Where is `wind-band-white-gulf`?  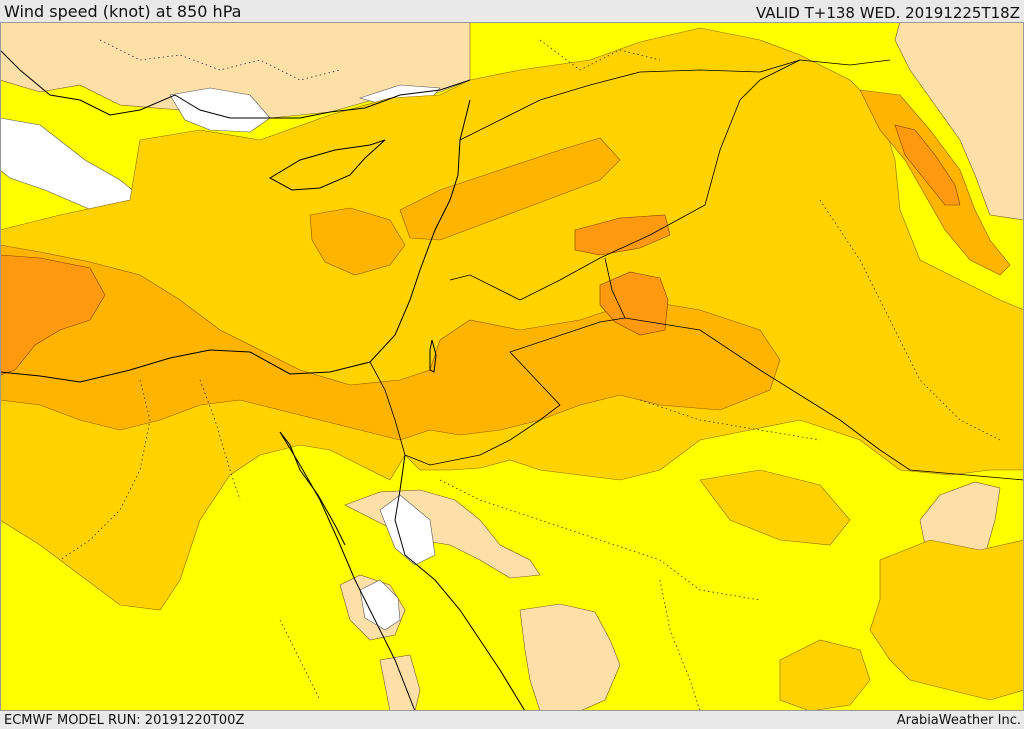
wind-band-white-gulf is located at coordinates (407, 530).